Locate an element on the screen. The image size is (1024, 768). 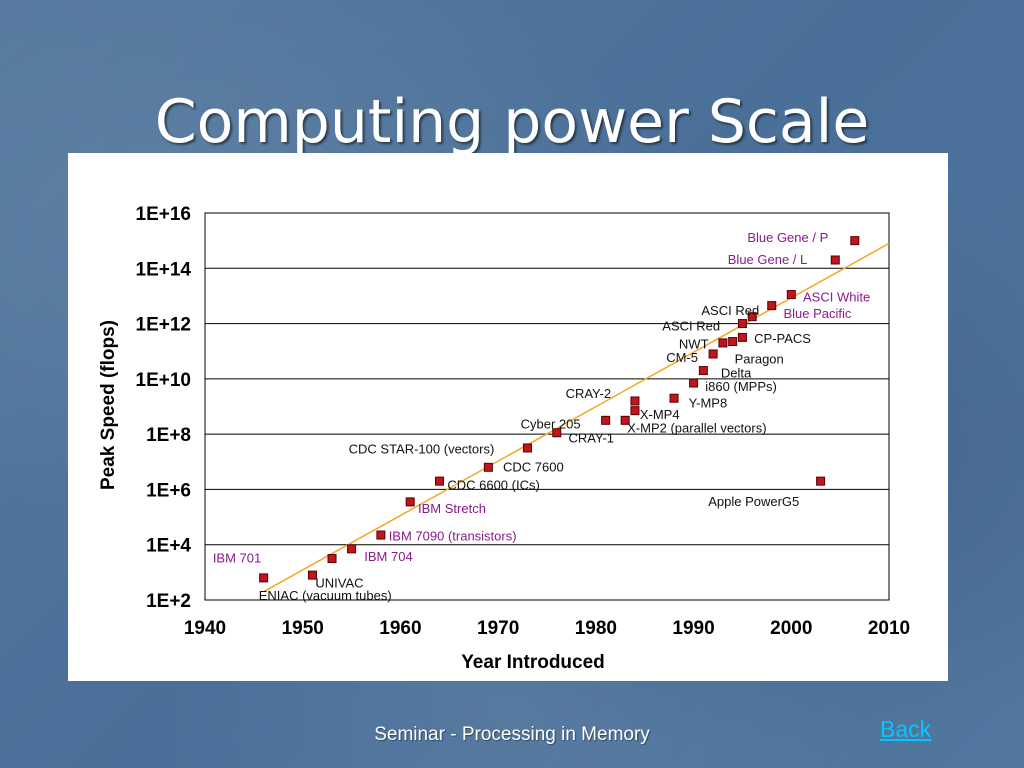
point-label: Delta is located at coordinates (736, 372).